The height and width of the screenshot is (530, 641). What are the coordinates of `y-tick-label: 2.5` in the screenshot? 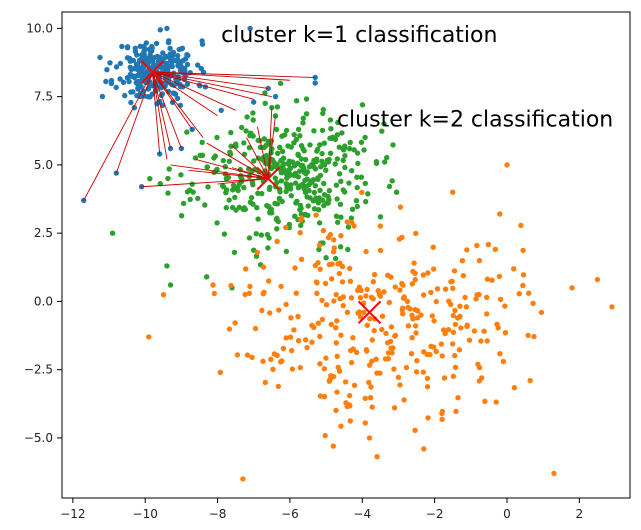 It's located at (43, 233).